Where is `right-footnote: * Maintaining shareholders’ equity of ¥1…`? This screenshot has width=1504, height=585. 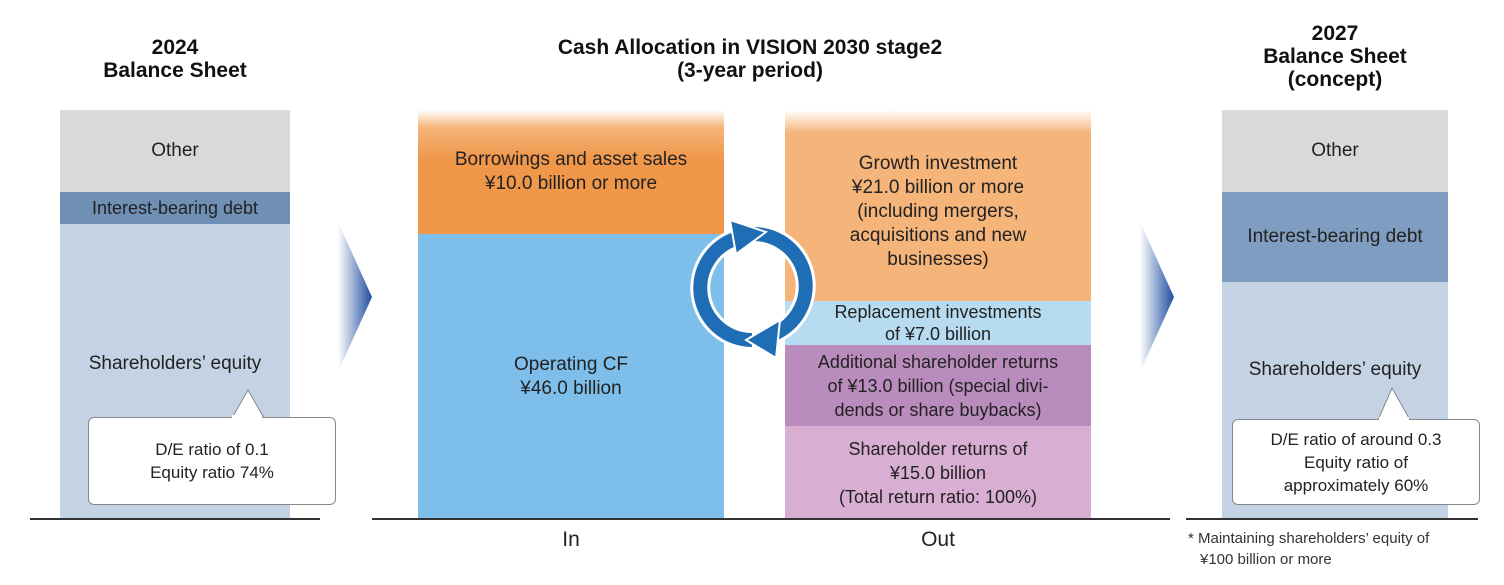
right-footnote: * Maintaining shareholders’ equity of ¥1… is located at coordinates (1309, 549).